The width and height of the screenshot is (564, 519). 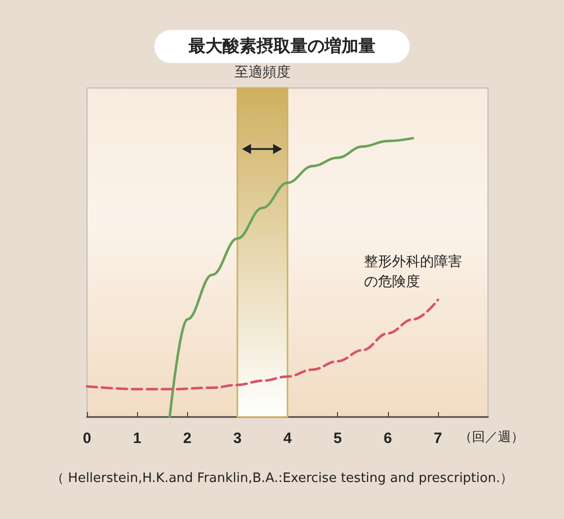 I want to click on series-label: 整形外科的障害の危険度, so click(x=413, y=272).